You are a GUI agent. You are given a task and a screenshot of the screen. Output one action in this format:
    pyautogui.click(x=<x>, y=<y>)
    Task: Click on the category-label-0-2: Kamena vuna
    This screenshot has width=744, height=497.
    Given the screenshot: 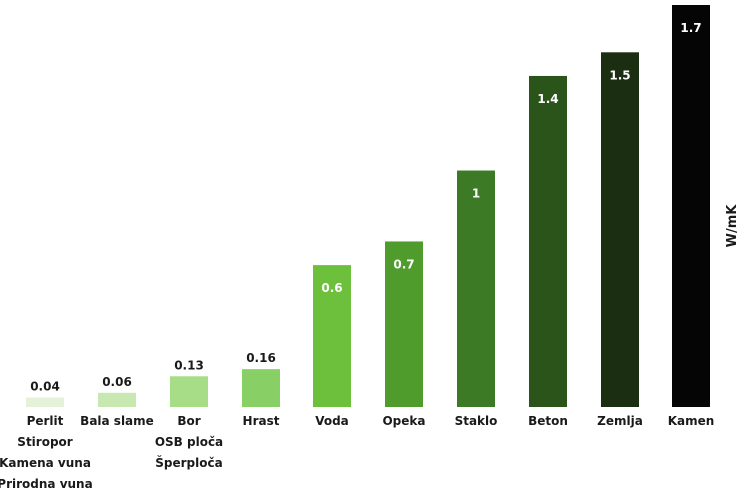 What is the action you would take?
    pyautogui.click(x=45, y=463)
    